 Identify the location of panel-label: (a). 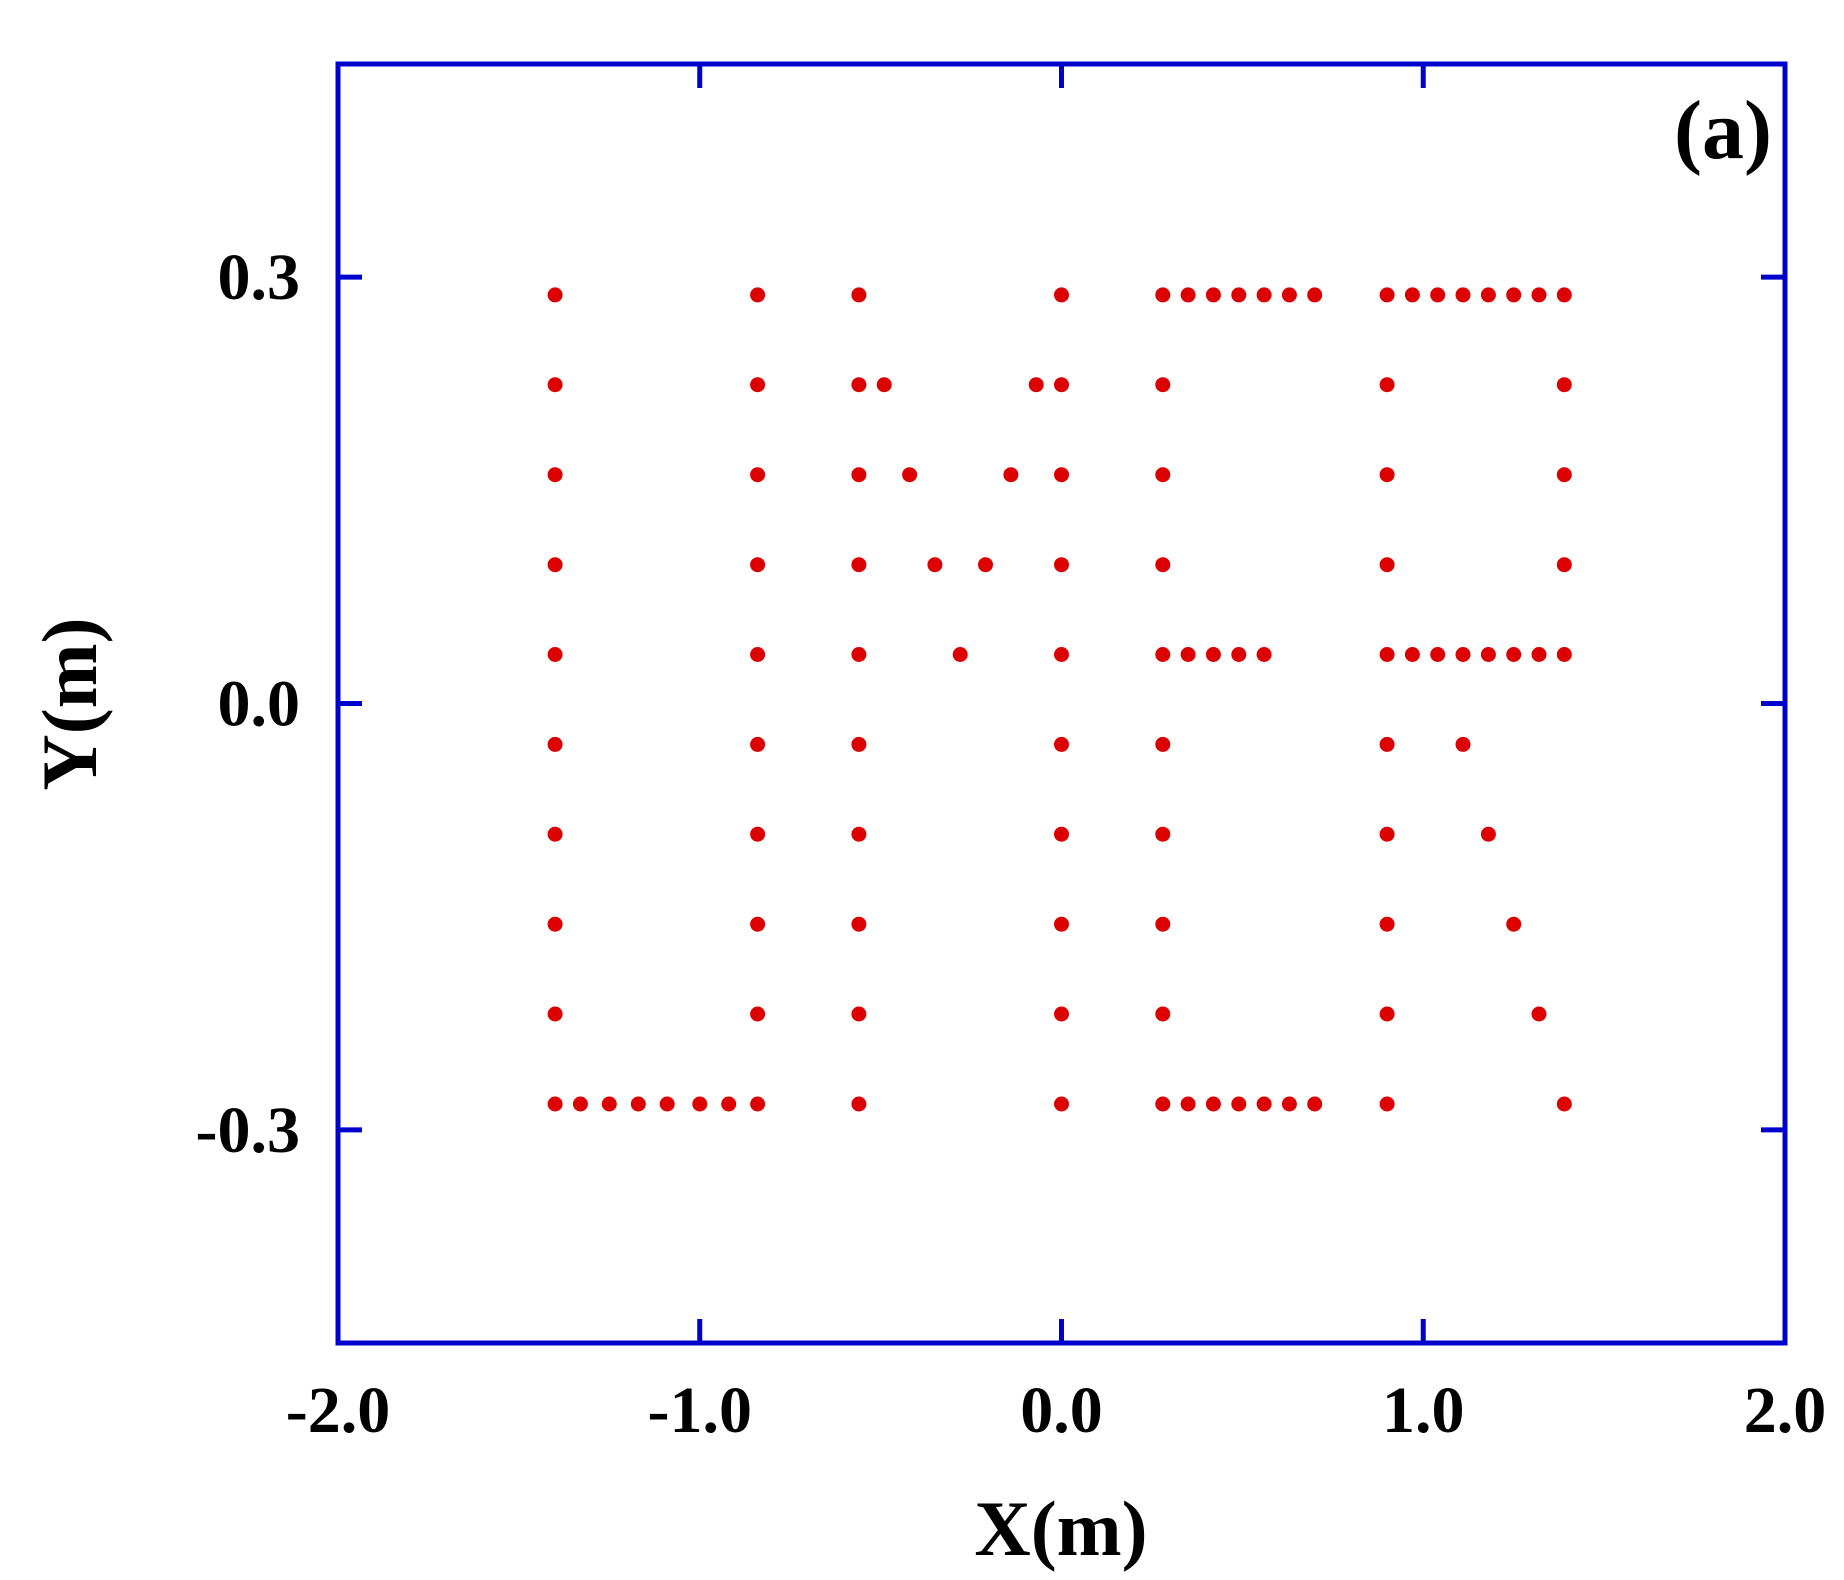
(1723, 130).